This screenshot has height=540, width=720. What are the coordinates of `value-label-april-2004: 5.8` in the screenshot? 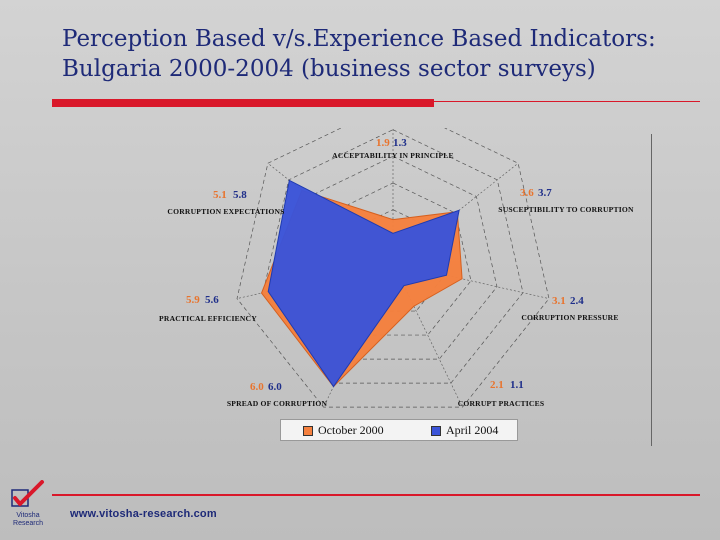 It's located at (240, 195).